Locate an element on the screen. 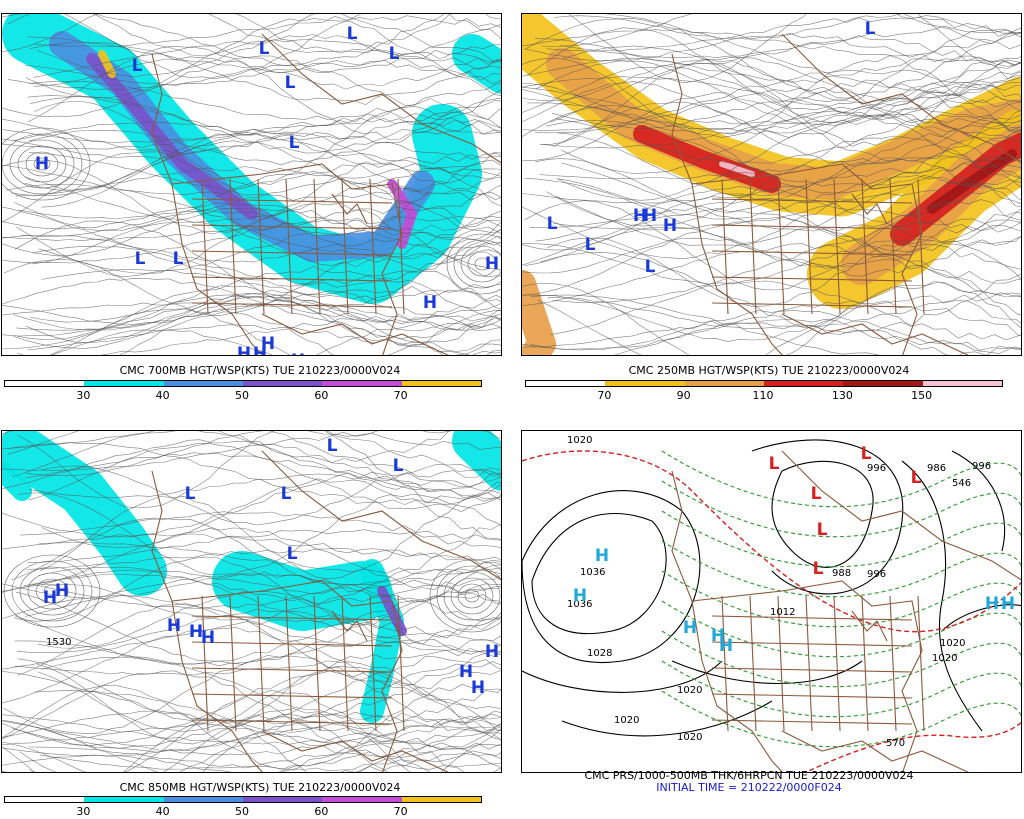  isobar-label: 1028 is located at coordinates (599, 653).